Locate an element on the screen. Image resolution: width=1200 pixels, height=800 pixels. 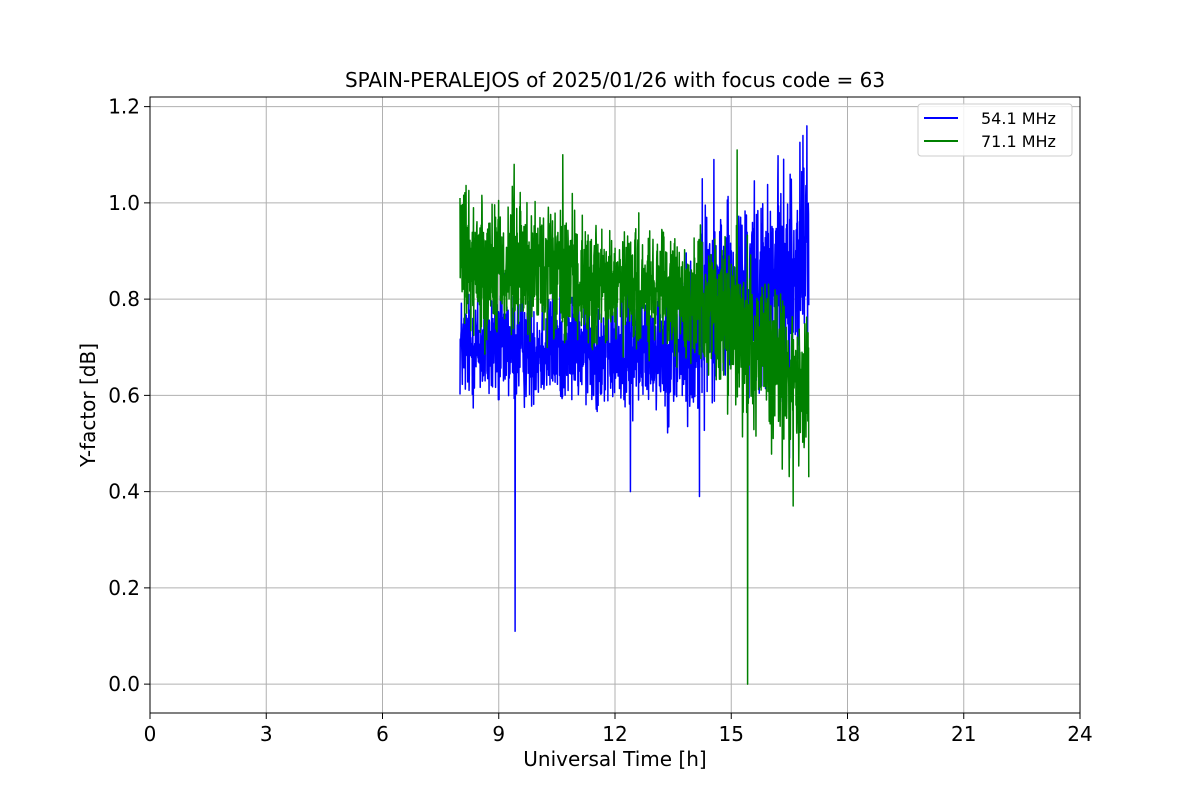
y-tick-label: 0.8 is located at coordinates (124, 299).